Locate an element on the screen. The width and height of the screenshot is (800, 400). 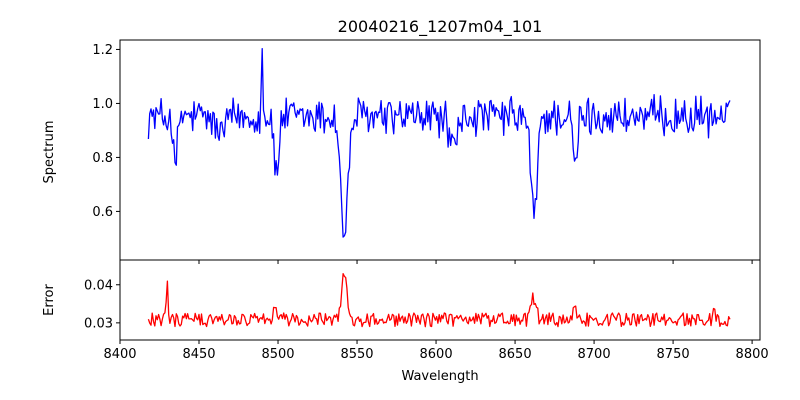
x-tick-label: 8750 is located at coordinates (673, 354).